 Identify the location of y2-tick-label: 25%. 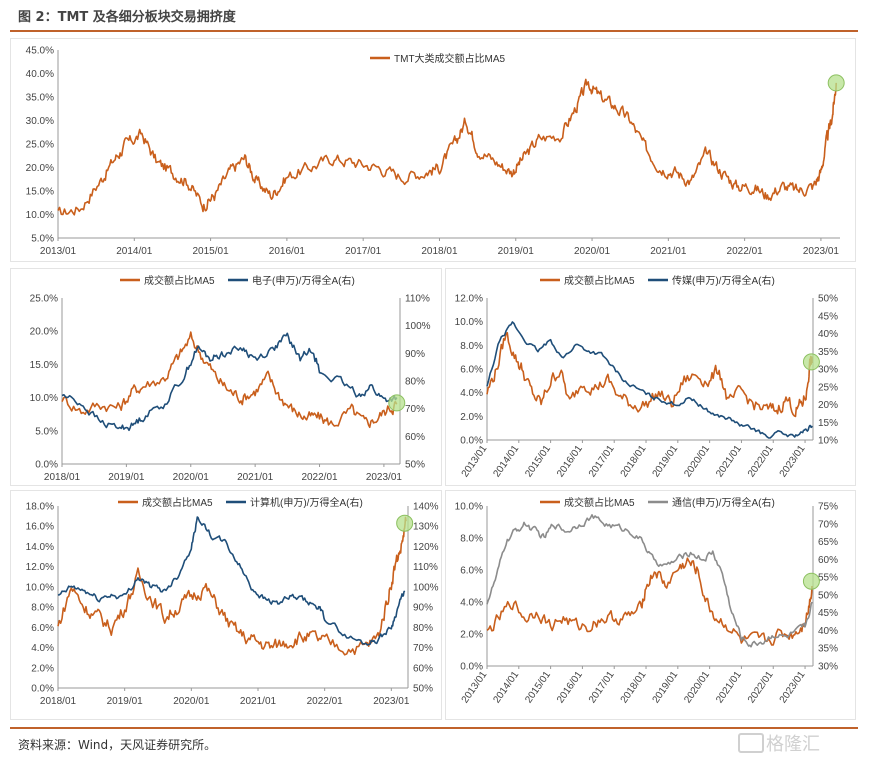
(828, 387).